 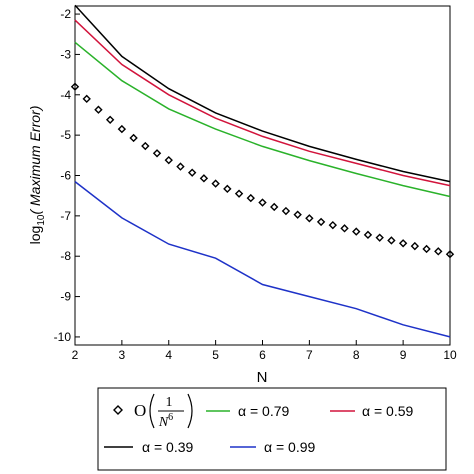 What do you see at coordinates (75, 355) in the screenshot?
I see `x-tick-label: 2` at bounding box center [75, 355].